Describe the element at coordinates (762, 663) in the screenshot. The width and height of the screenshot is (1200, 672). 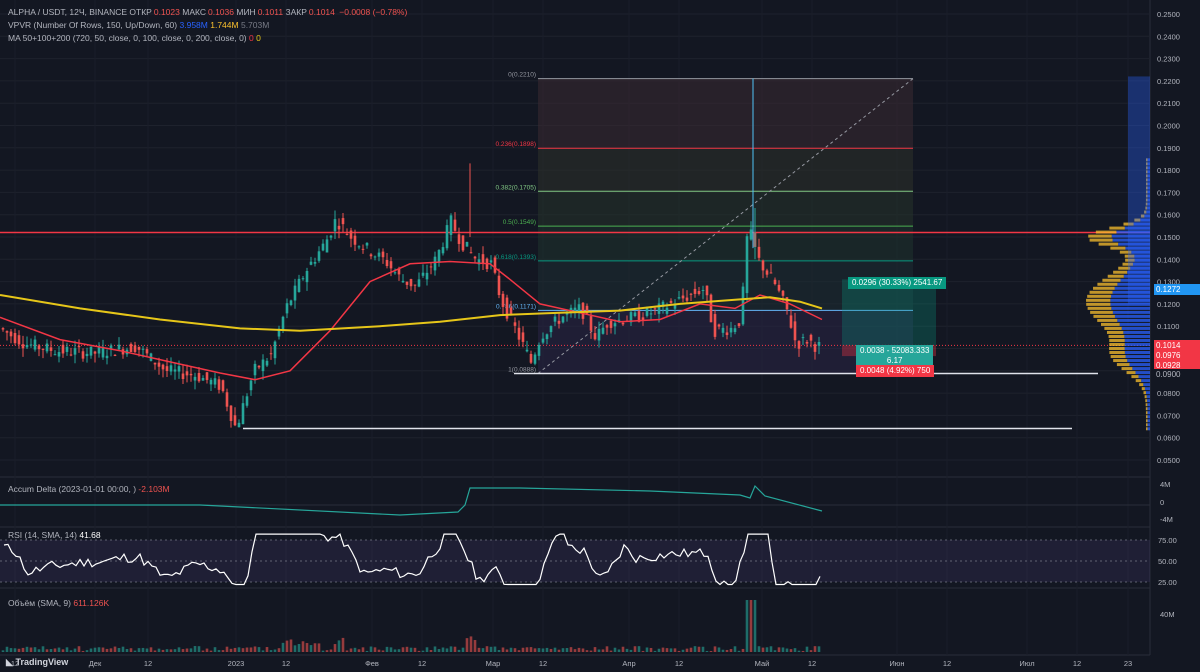
I see `time-axis-label: Май` at that location.